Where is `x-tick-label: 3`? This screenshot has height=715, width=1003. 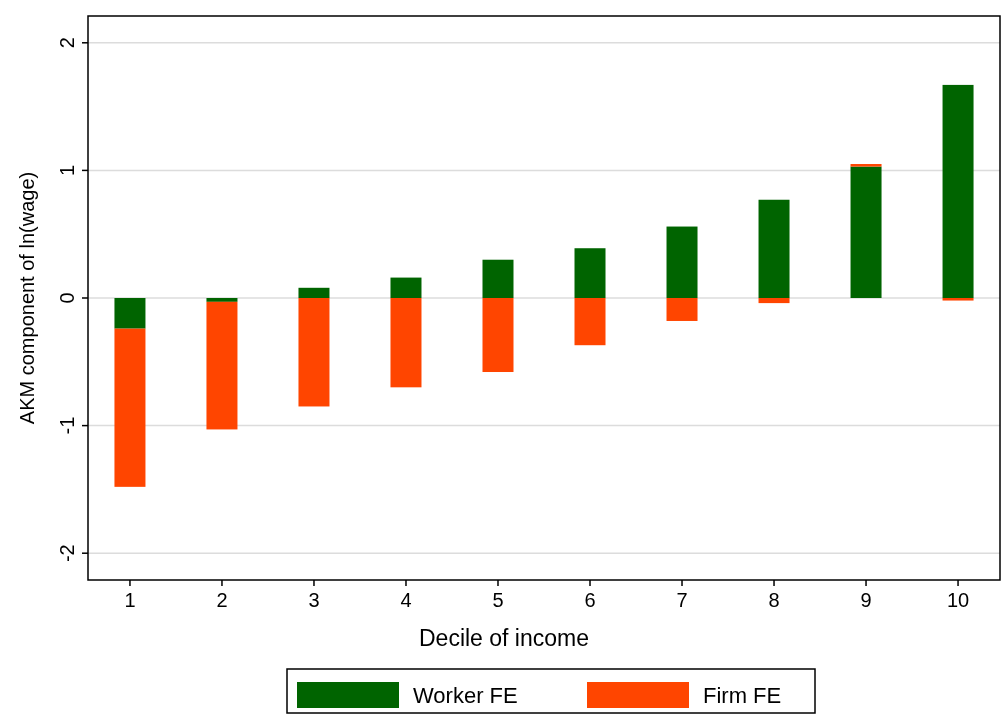 x-tick-label: 3 is located at coordinates (314, 600).